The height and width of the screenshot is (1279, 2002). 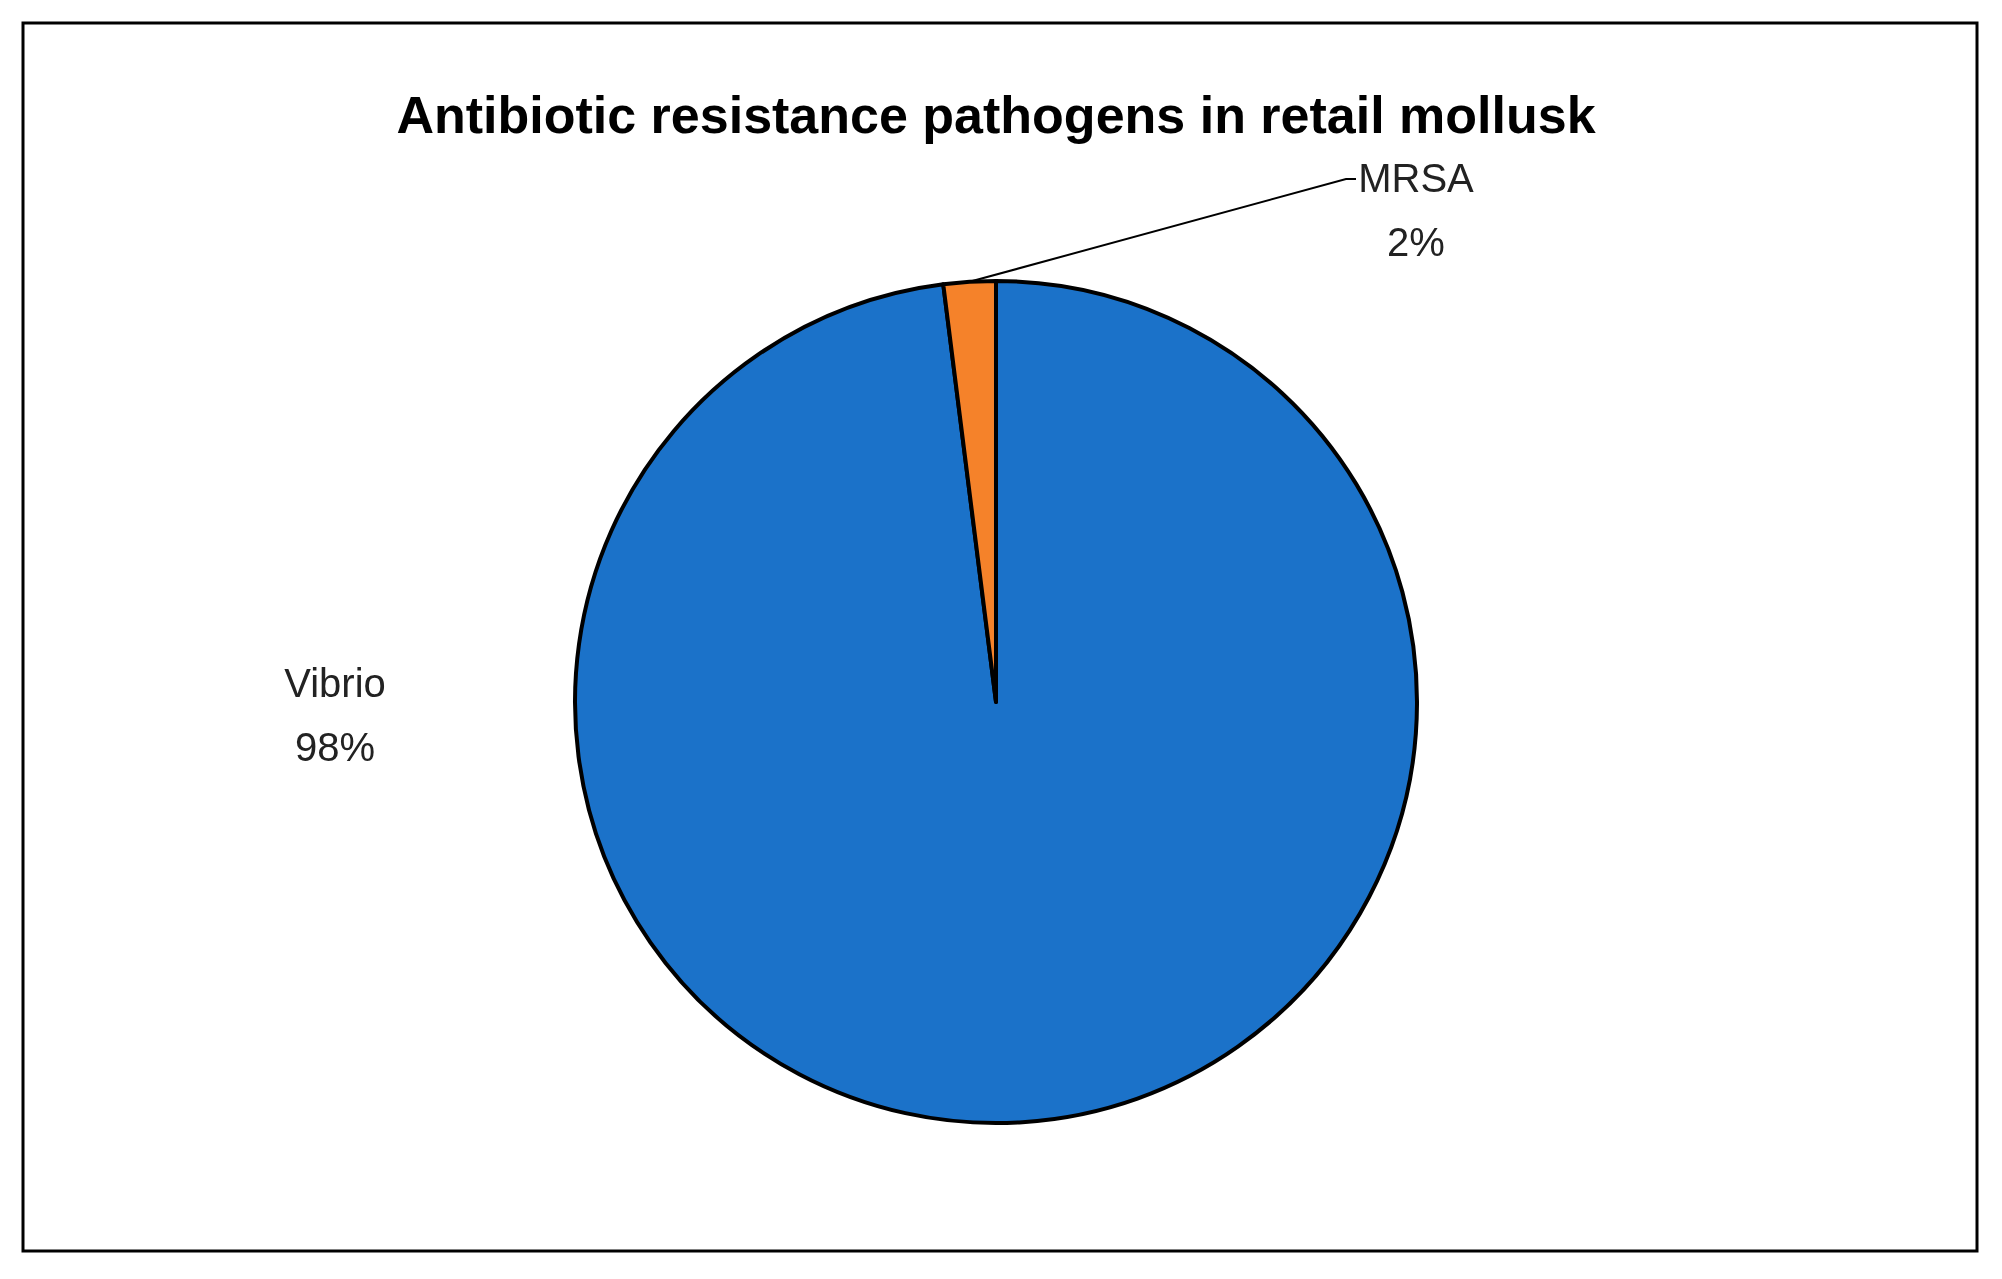 What do you see at coordinates (1416, 242) in the screenshot?
I see `data-label: 2%` at bounding box center [1416, 242].